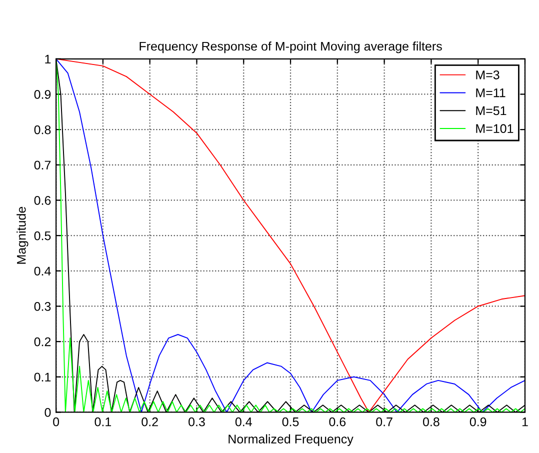 This screenshot has width=539, height=453. I want to click on legend-label: M=51, so click(491, 111).